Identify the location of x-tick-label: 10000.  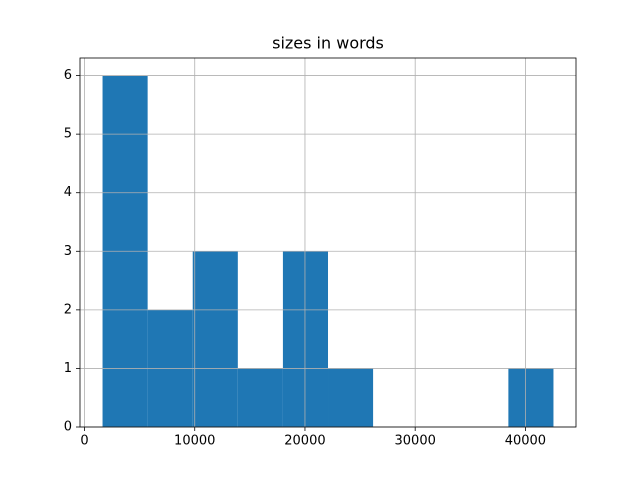
(194, 441).